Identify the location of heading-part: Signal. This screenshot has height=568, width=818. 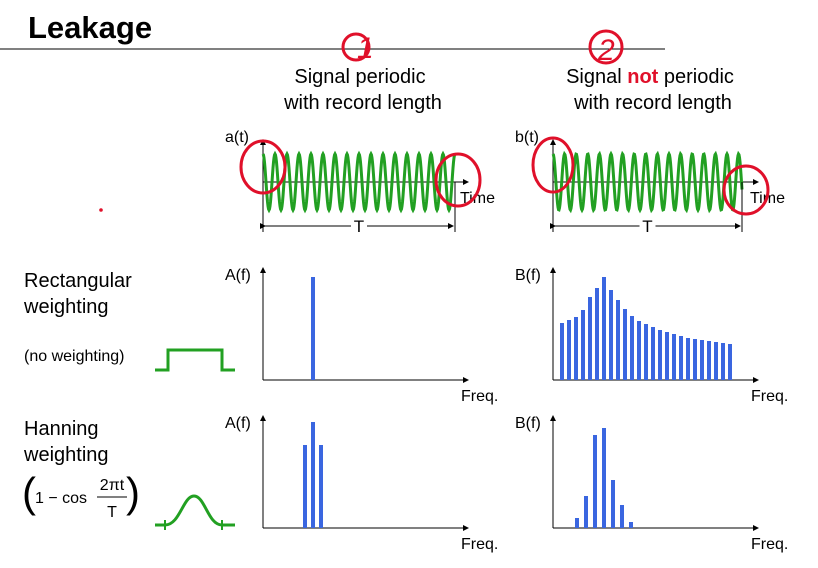
(594, 77).